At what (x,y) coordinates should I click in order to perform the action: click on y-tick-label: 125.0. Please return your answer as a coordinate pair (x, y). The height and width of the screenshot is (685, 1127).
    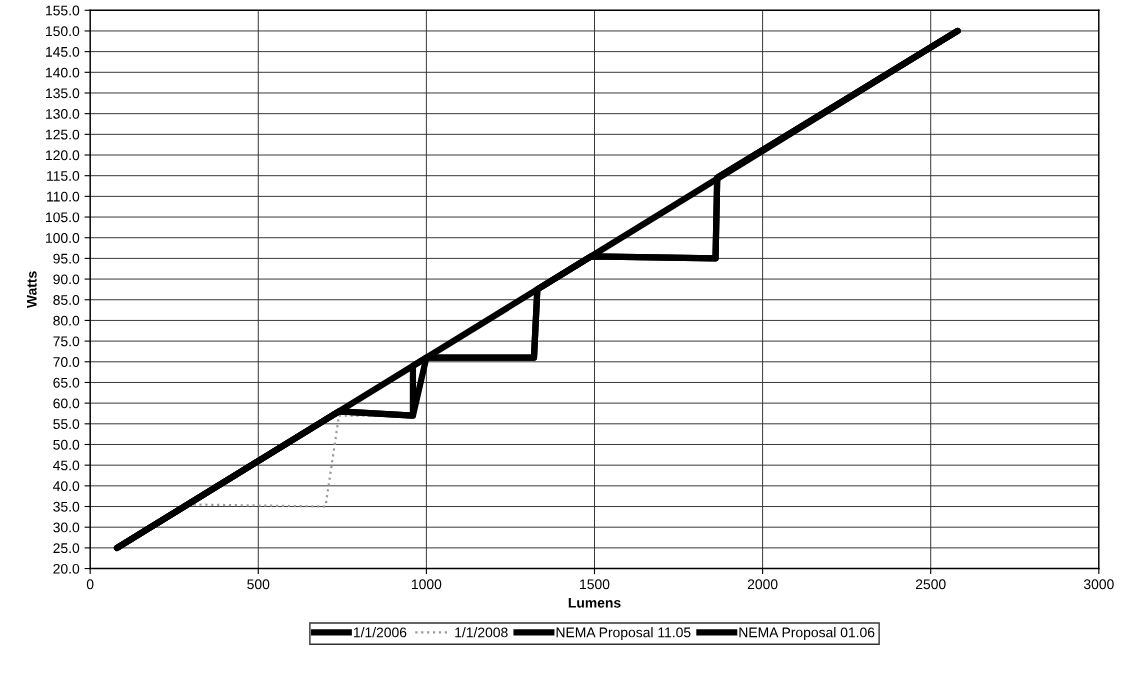
    Looking at the image, I should click on (63, 134).